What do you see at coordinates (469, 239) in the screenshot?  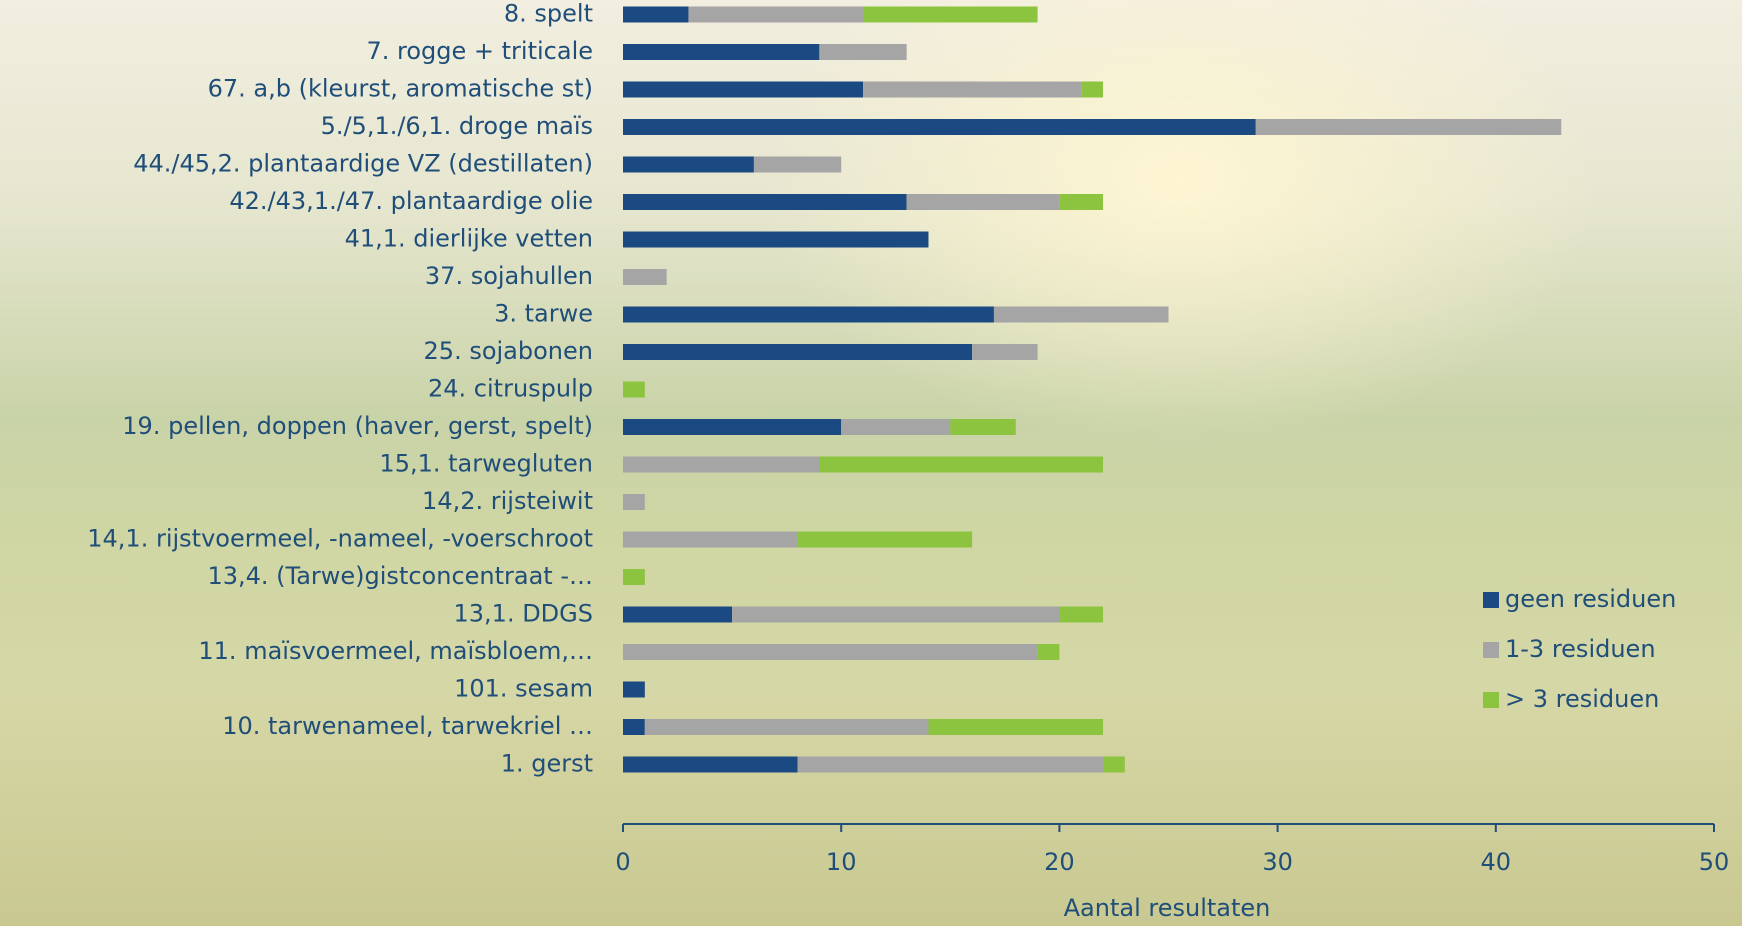 I see `y-tick-label: 41,1. dierlijke vetten` at bounding box center [469, 239].